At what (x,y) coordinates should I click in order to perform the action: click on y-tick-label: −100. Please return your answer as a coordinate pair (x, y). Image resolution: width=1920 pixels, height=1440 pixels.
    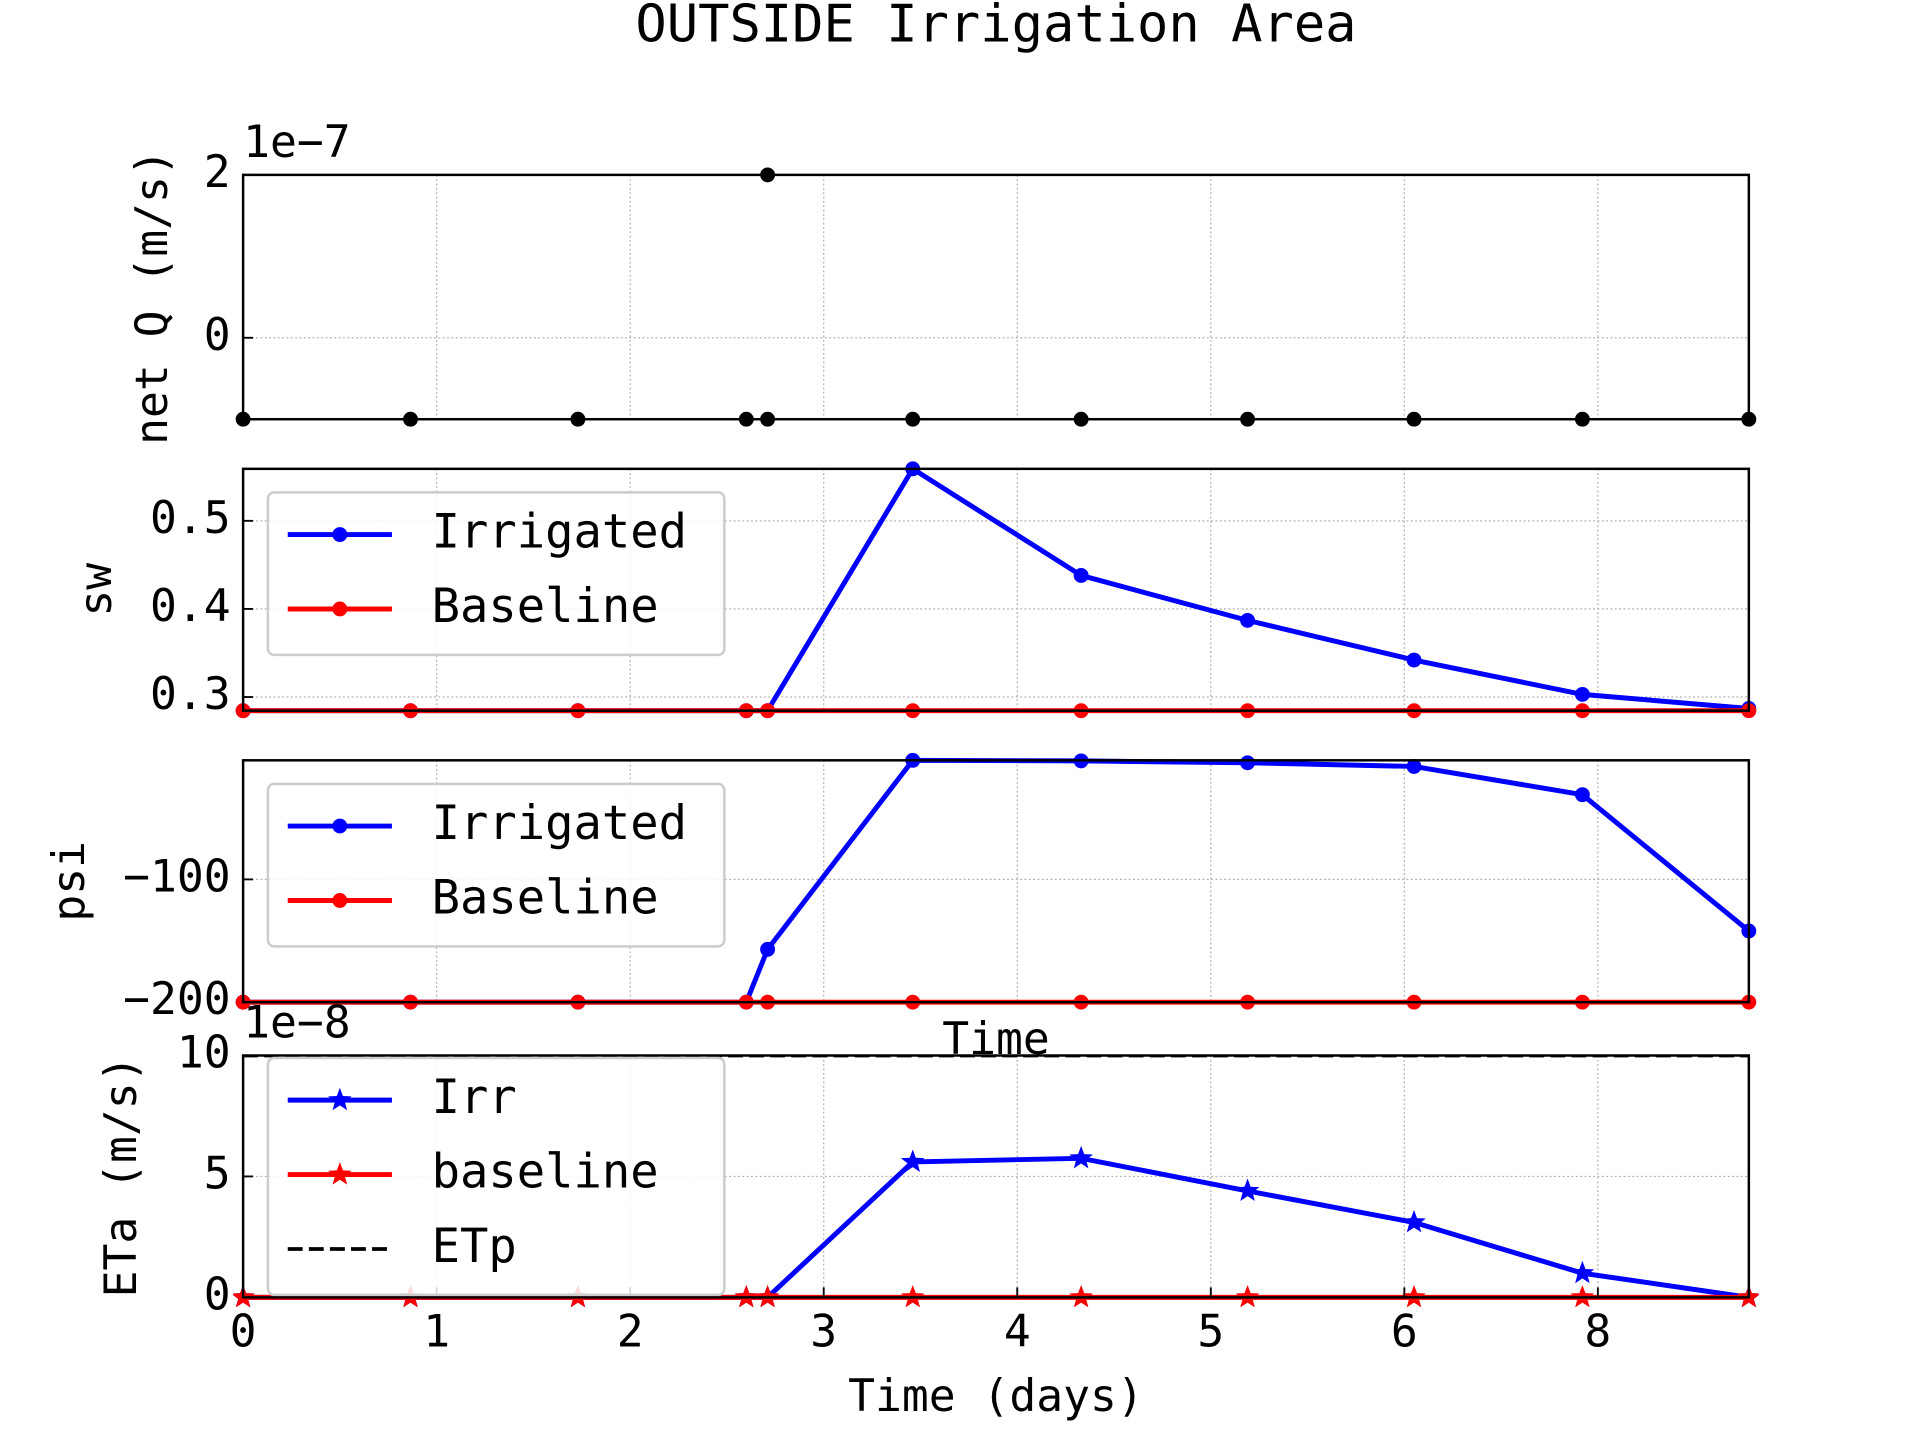
    Looking at the image, I should click on (177, 876).